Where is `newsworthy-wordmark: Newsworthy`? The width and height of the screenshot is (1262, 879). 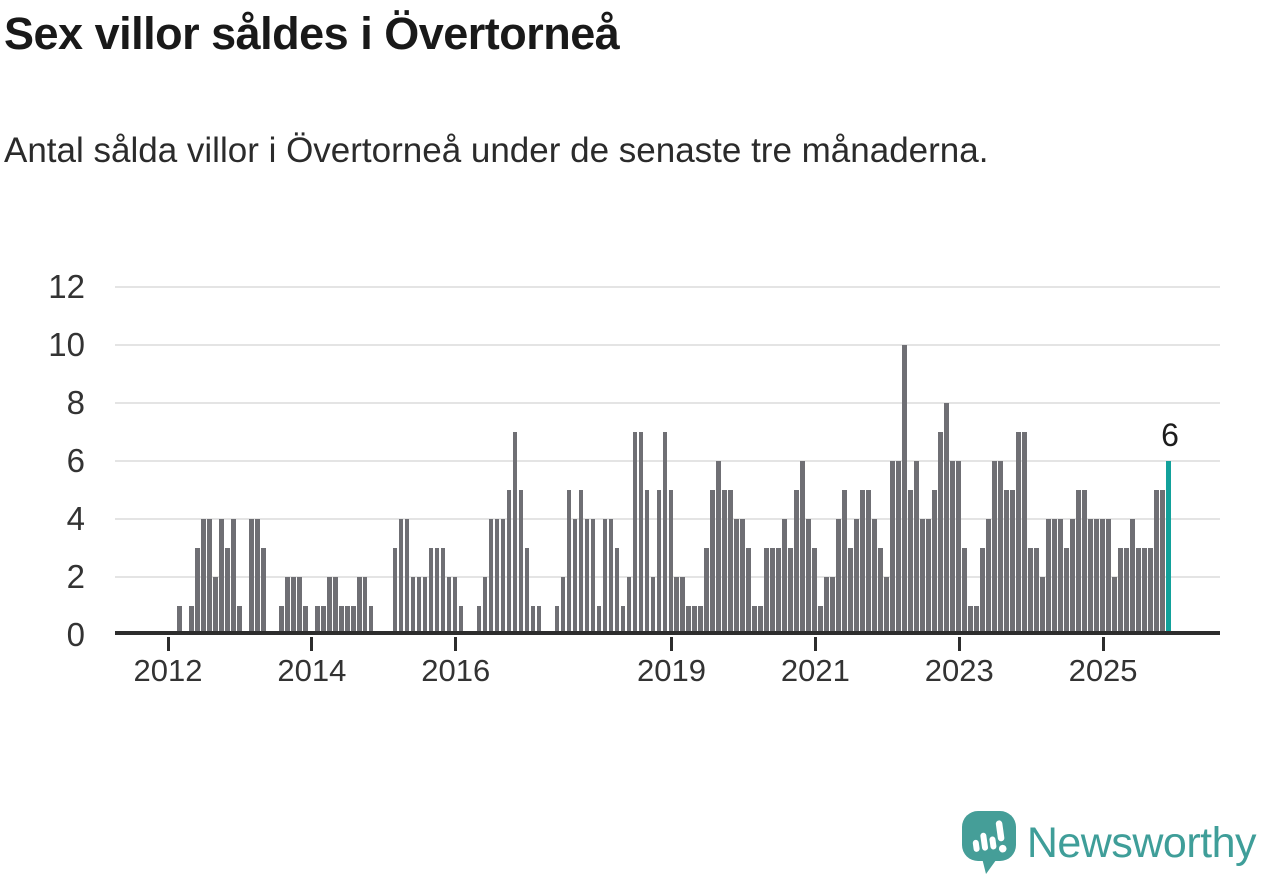 newsworthy-wordmark: Newsworthy is located at coordinates (1141, 842).